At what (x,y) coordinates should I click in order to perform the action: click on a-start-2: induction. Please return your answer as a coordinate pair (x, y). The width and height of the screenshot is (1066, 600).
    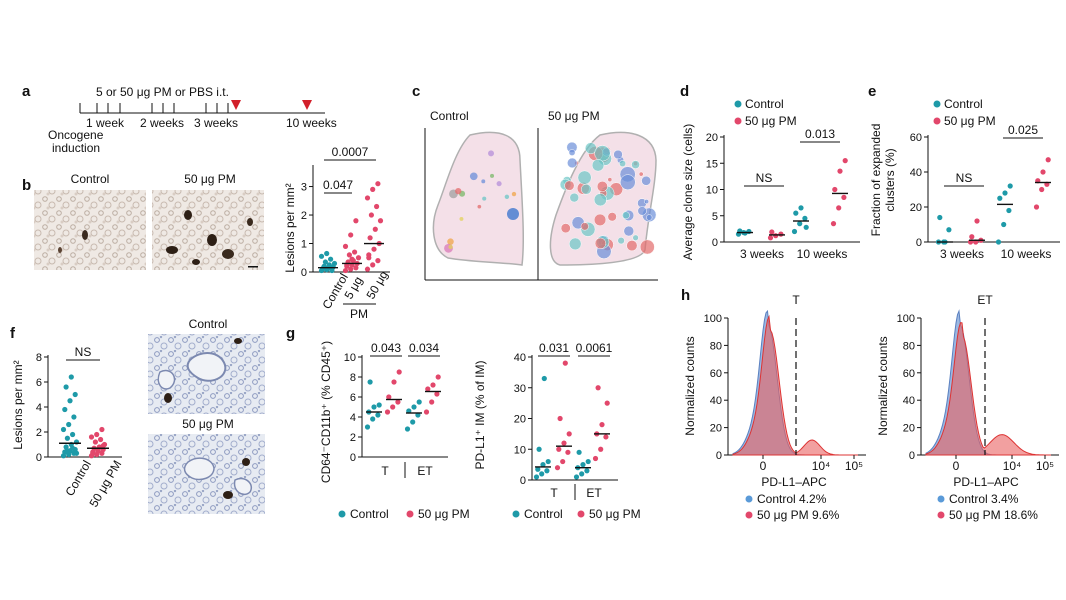
    Looking at the image, I should click on (76, 148).